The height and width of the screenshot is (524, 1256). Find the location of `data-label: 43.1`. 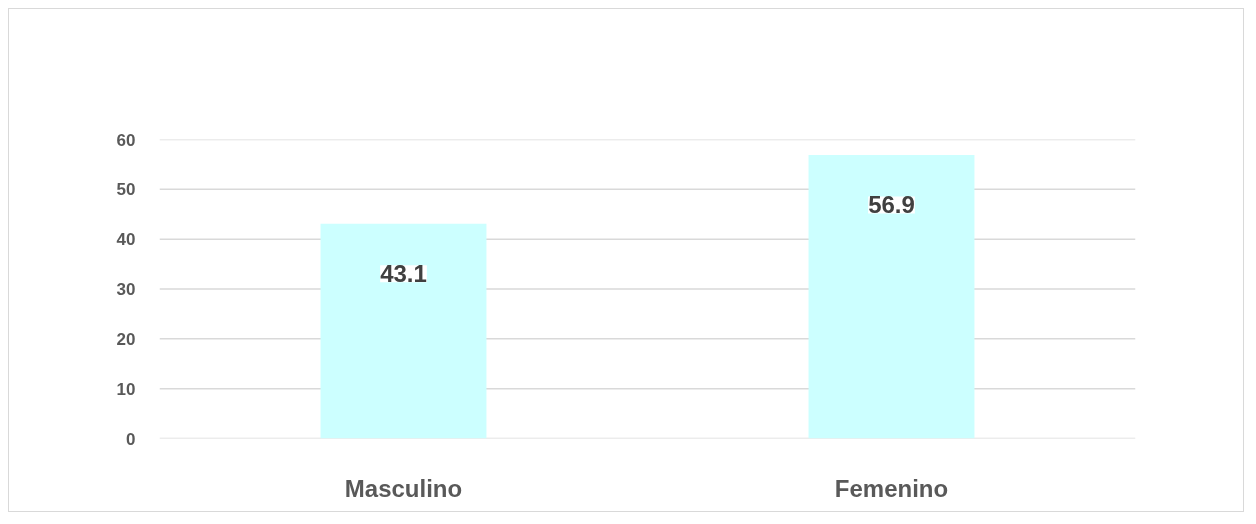

data-label: 43.1 is located at coordinates (403, 274).